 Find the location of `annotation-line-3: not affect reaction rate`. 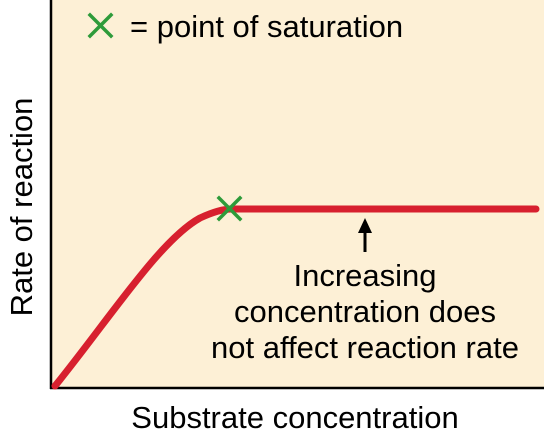

annotation-line-3: not affect reaction rate is located at coordinates (365, 347).